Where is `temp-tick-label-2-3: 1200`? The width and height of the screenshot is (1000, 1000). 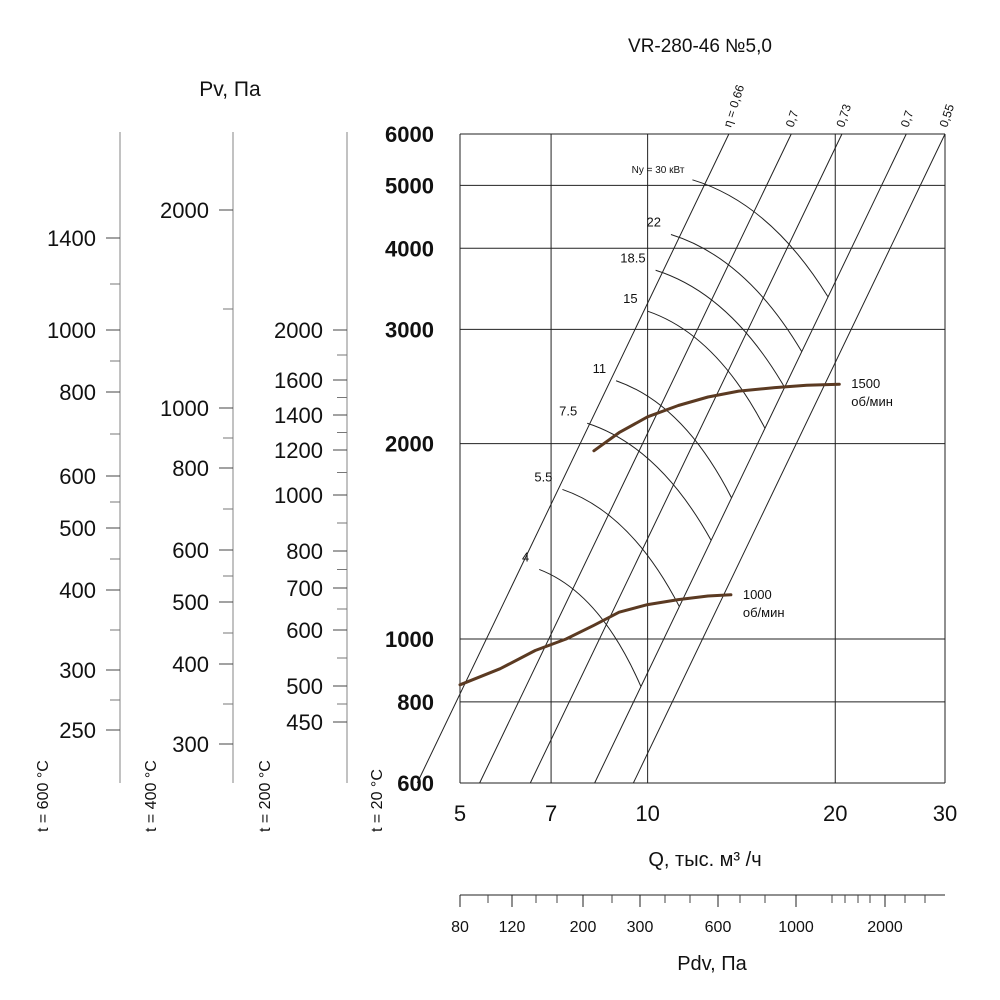
temp-tick-label-2-3: 1200 is located at coordinates (298, 450).